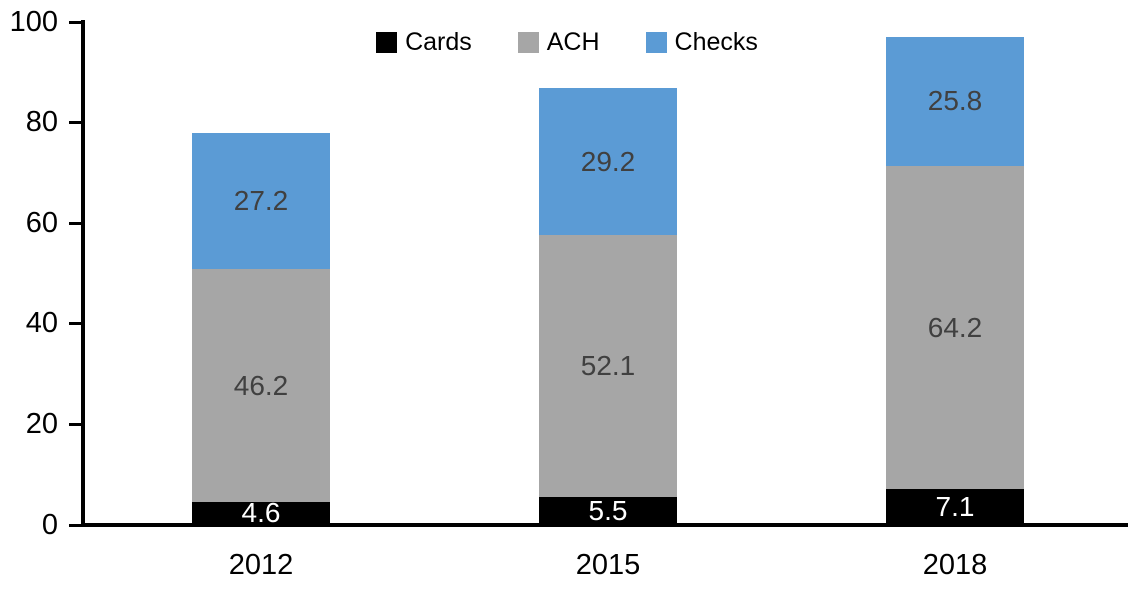 The width and height of the screenshot is (1134, 599). What do you see at coordinates (261, 565) in the screenshot?
I see `x-axis-category-label: 2012` at bounding box center [261, 565].